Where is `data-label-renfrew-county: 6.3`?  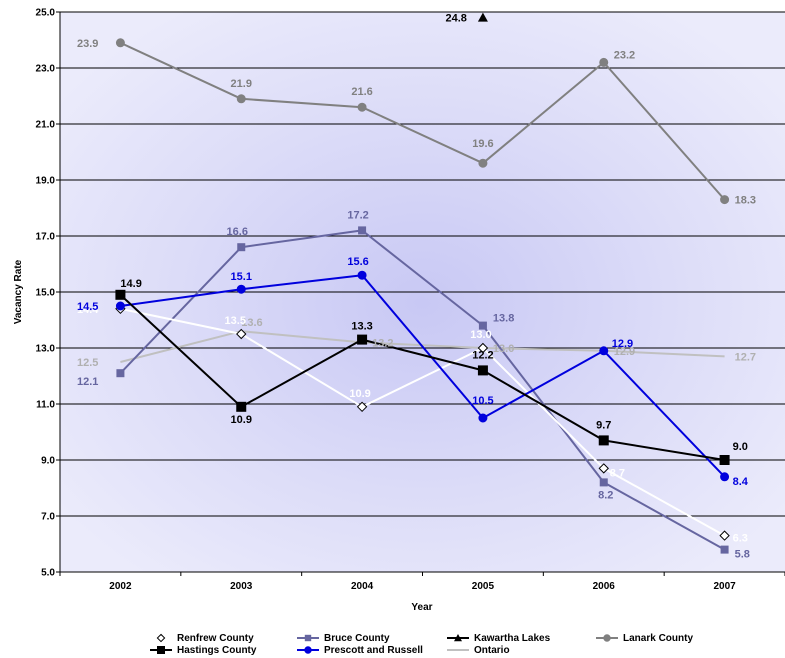 data-label-renfrew-county: 6.3 is located at coordinates (740, 539).